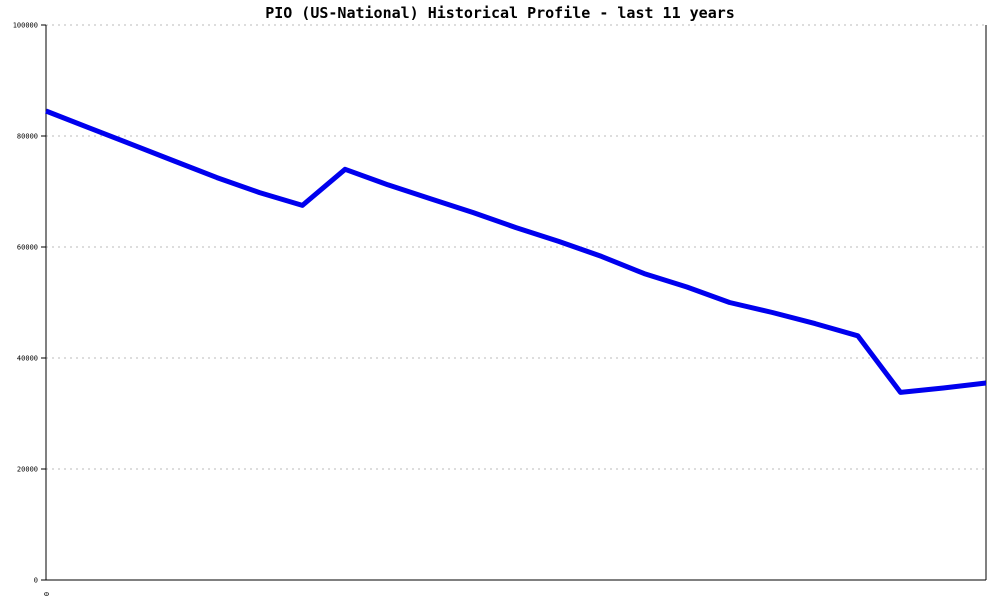 Image resolution: width=1000 pixels, height=600 pixels. What do you see at coordinates (27, 470) in the screenshot?
I see `y-tick-label: 20000` at bounding box center [27, 470].